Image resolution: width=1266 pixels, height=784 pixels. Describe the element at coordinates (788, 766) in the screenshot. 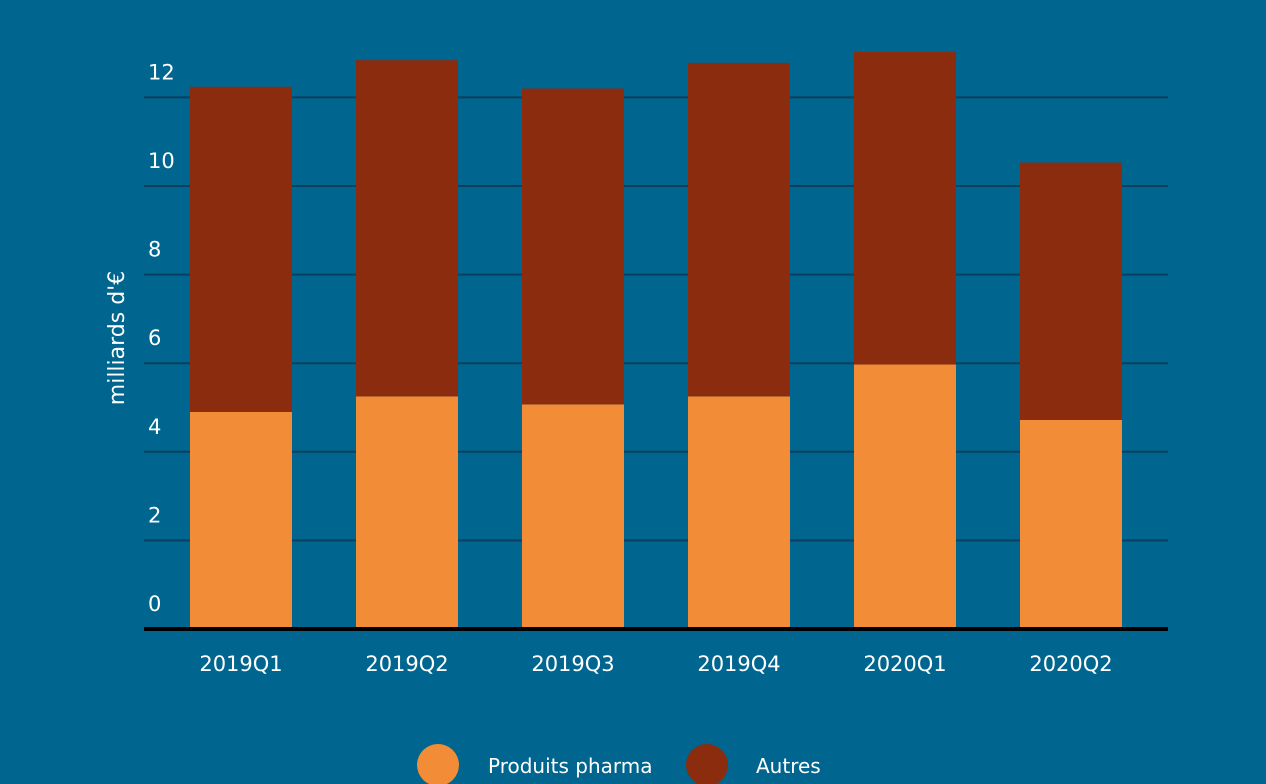

I see `legend-label-autres: Autres` at that location.